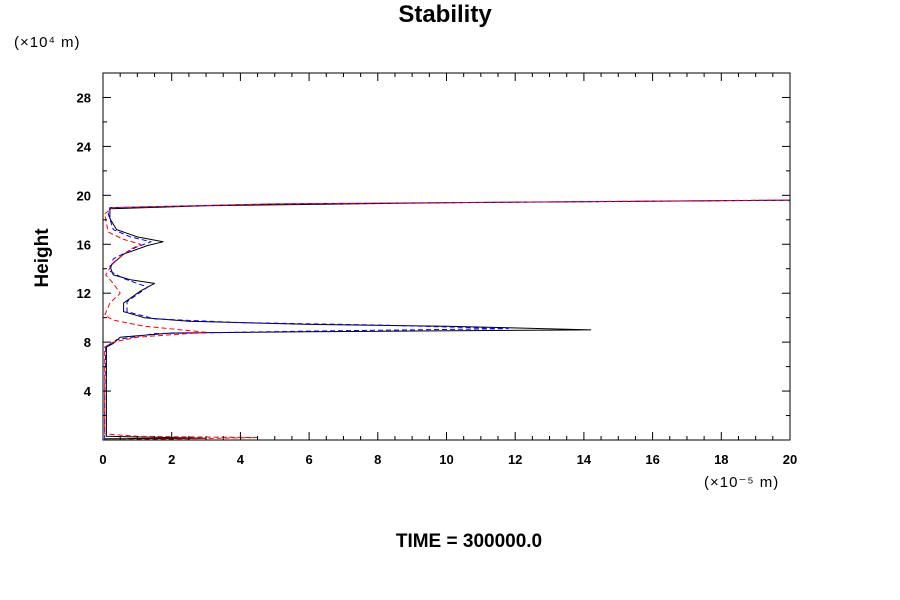 The width and height of the screenshot is (900, 600). Describe the element at coordinates (742, 482) in the screenshot. I see `x-unit-label: (×10⁻⁵ m)` at that location.